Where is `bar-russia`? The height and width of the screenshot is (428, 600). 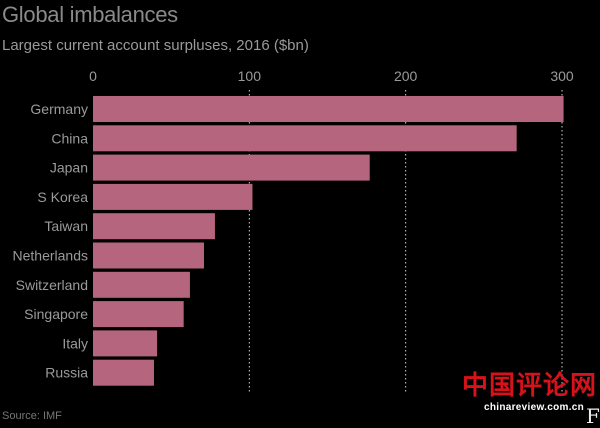
bar-russia is located at coordinates (123, 372).